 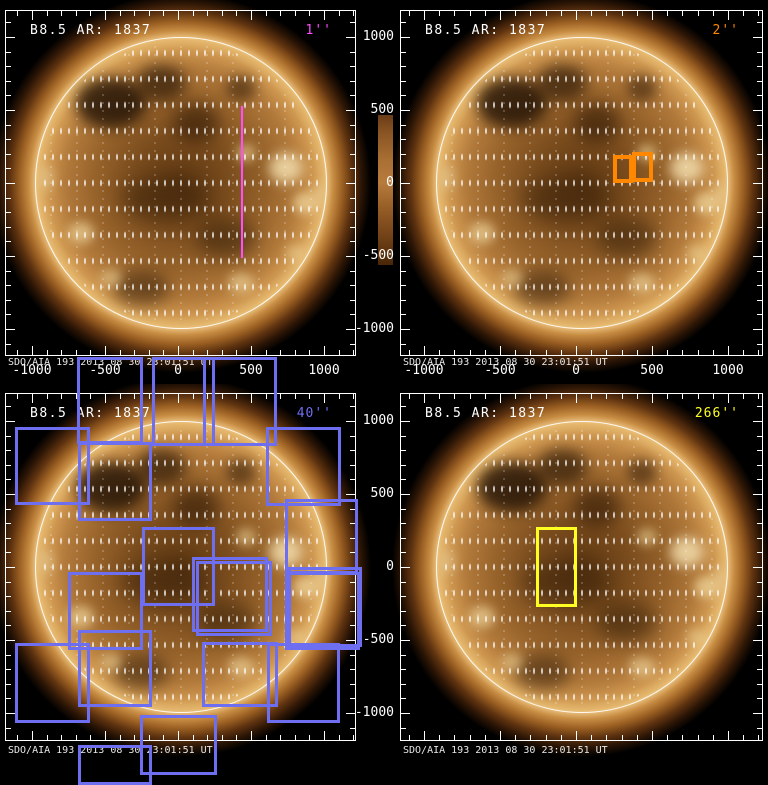 What do you see at coordinates (242, 182) in the screenshot?
I see `slit-line` at bounding box center [242, 182].